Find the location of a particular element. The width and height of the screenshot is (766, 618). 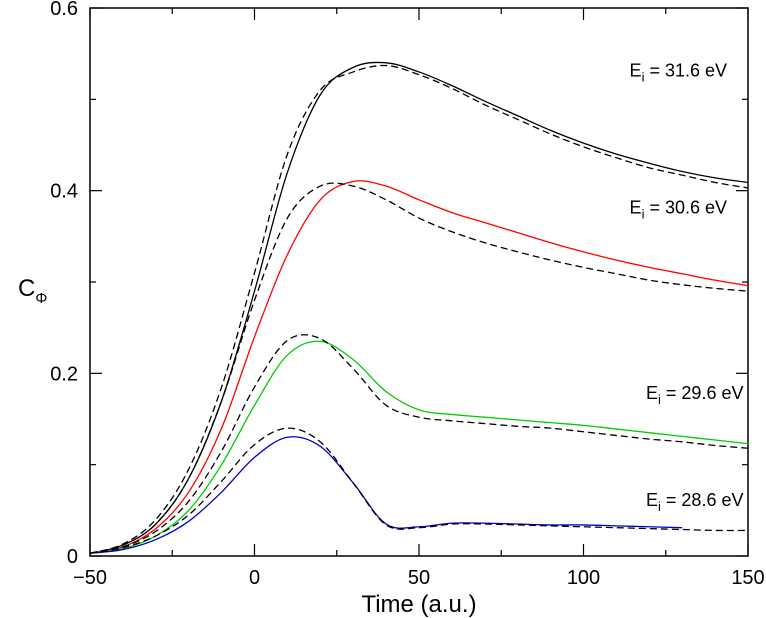

energy-label-2: Ei = 30.6 eV is located at coordinates (678, 210).